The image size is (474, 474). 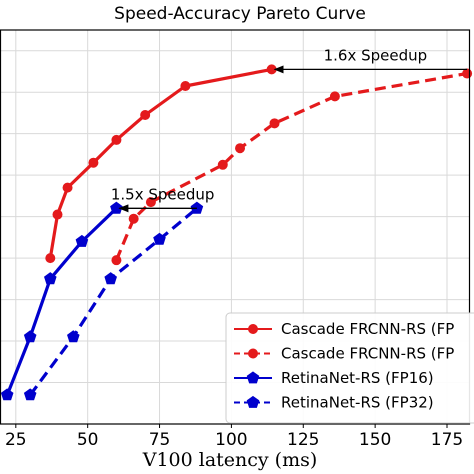 I want to click on legend-box, so click(x=349, y=368).